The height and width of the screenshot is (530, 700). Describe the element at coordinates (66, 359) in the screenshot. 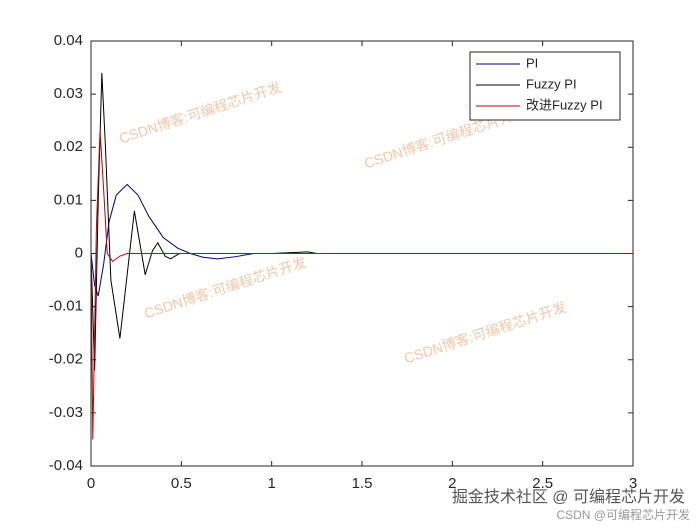

I see `y-tick-label: -0.02` at that location.